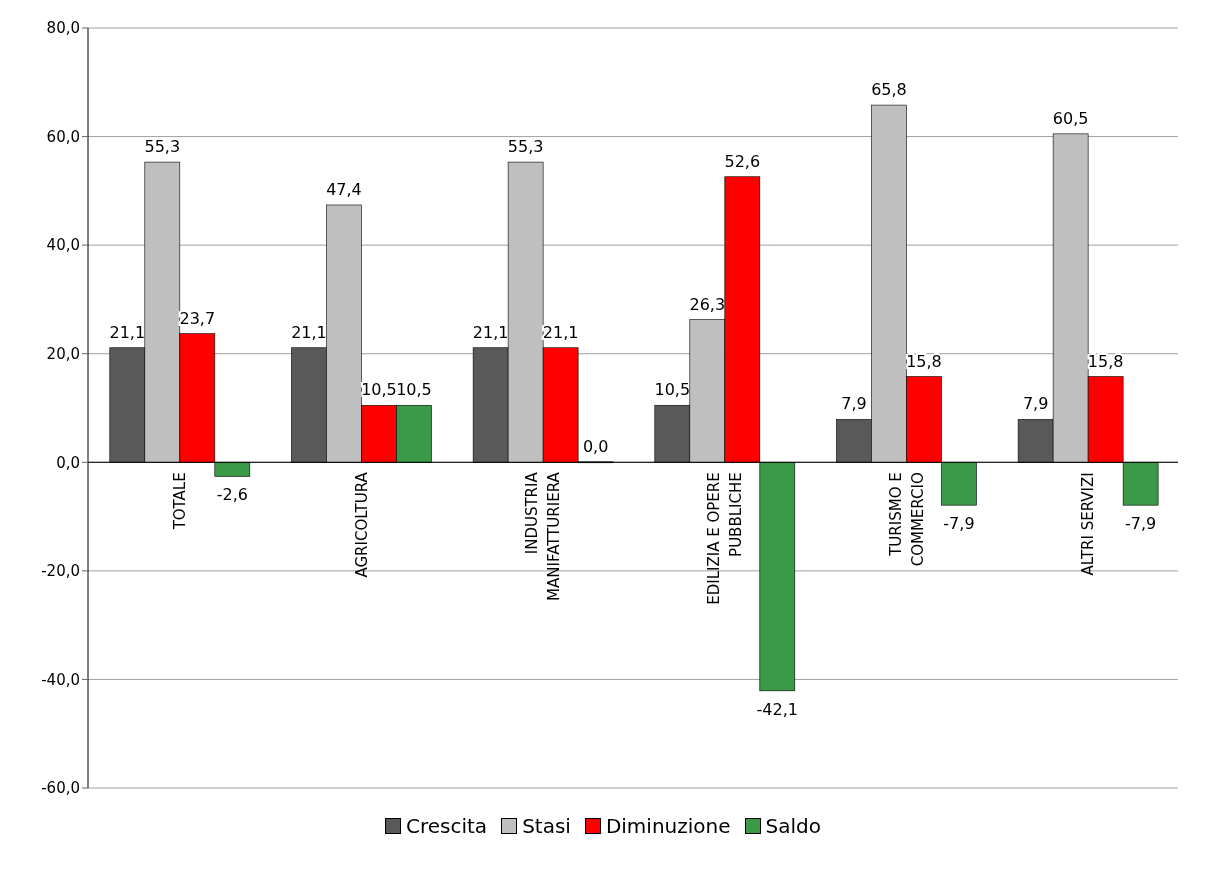 Image resolution: width=1208 pixels, height=875 pixels. I want to click on data-label: 52,6, so click(742, 161).